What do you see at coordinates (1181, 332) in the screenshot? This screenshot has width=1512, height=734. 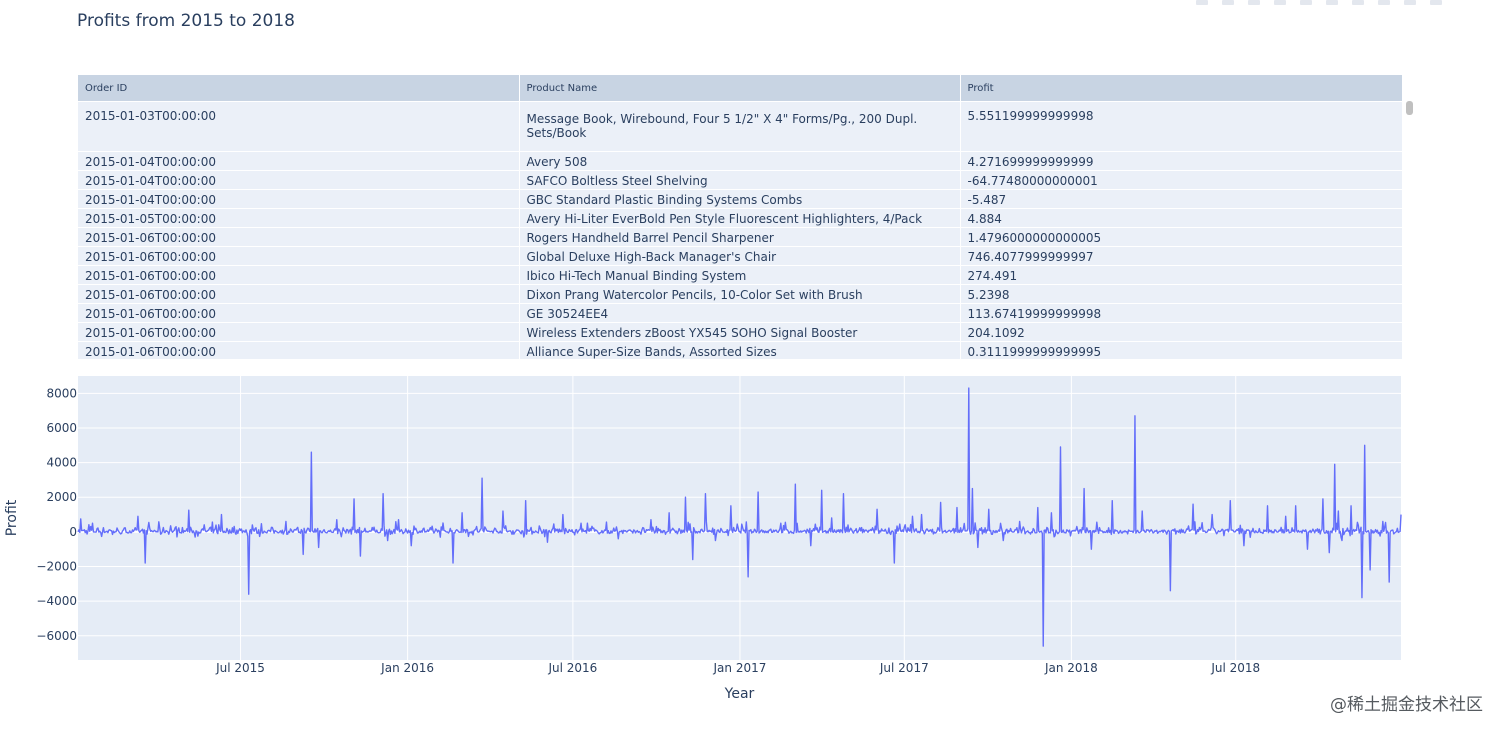 I see `cell-profit: 204.1092` at bounding box center [1181, 332].